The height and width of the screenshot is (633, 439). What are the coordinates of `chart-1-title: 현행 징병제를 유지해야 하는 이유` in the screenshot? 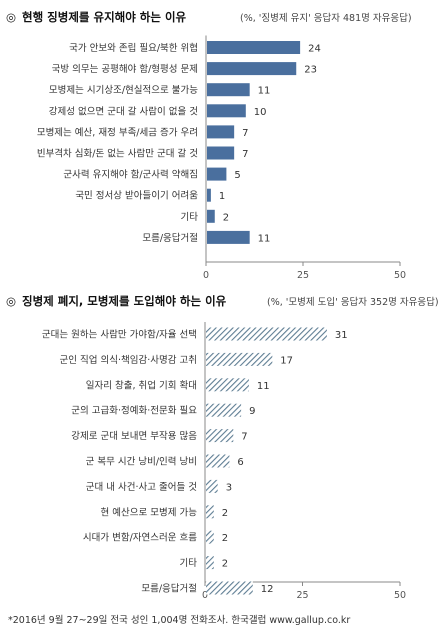 It's located at (104, 17).